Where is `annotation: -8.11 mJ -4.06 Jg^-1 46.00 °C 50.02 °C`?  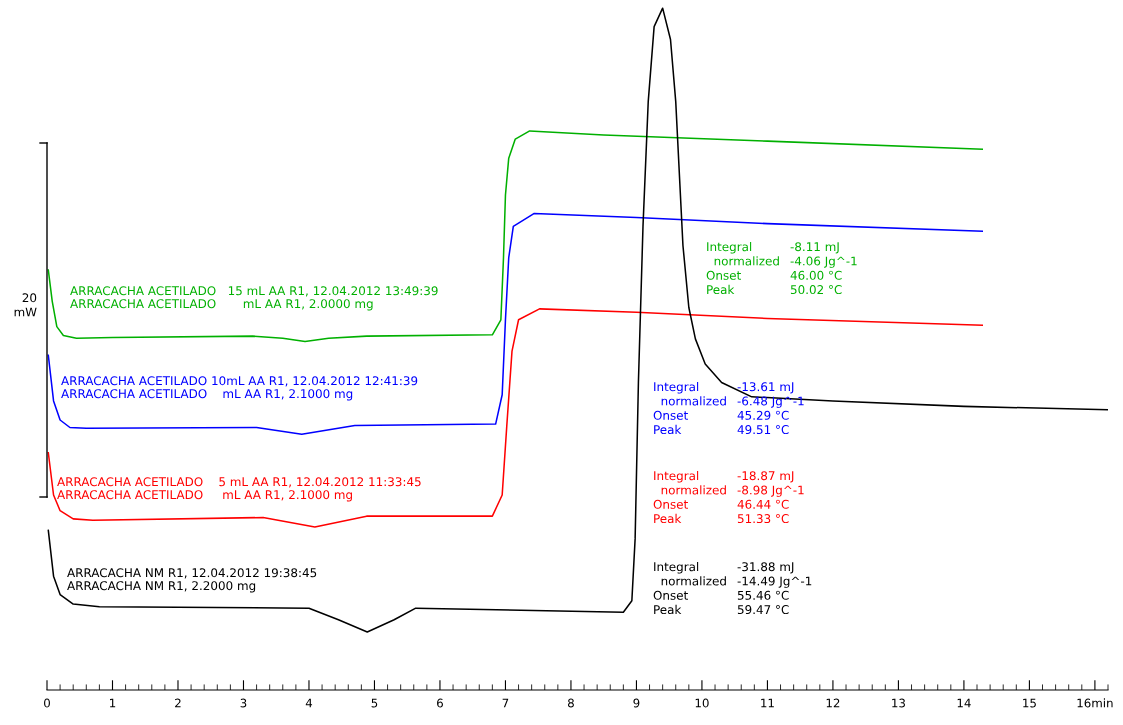 annotation: -8.11 mJ -4.06 Jg^-1 46.00 °C 50.02 °C is located at coordinates (823, 268).